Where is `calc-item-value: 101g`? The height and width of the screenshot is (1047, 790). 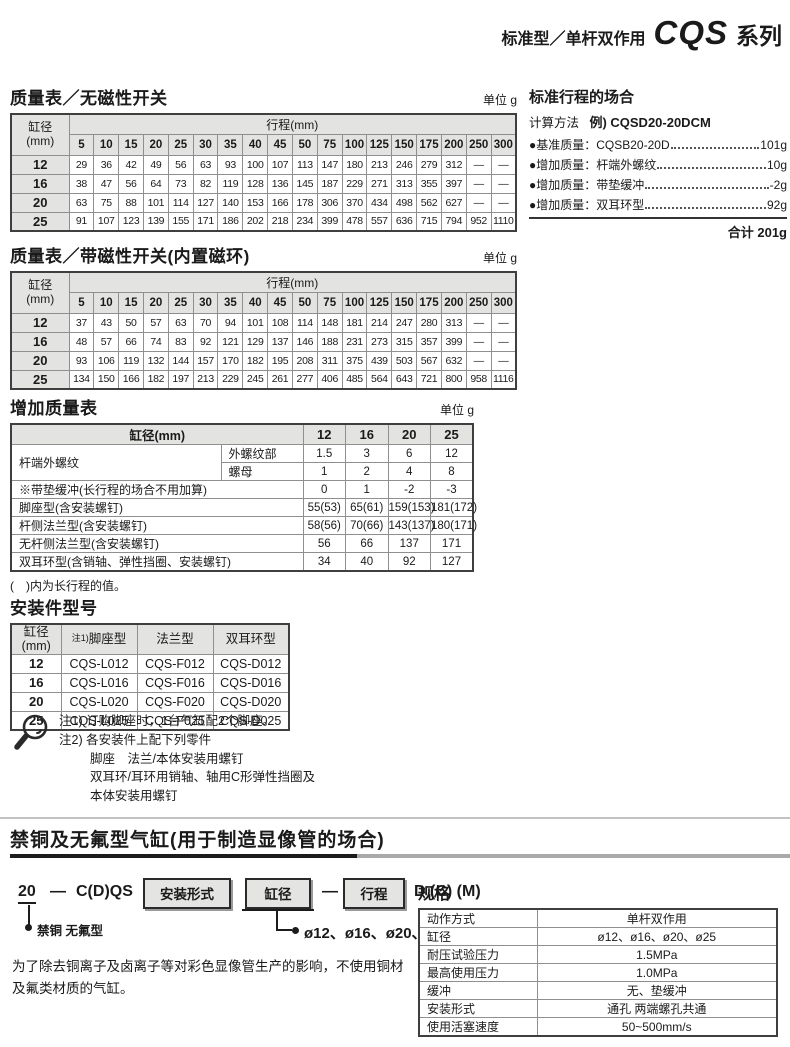
calc-item-value: 101g is located at coordinates (773, 145).